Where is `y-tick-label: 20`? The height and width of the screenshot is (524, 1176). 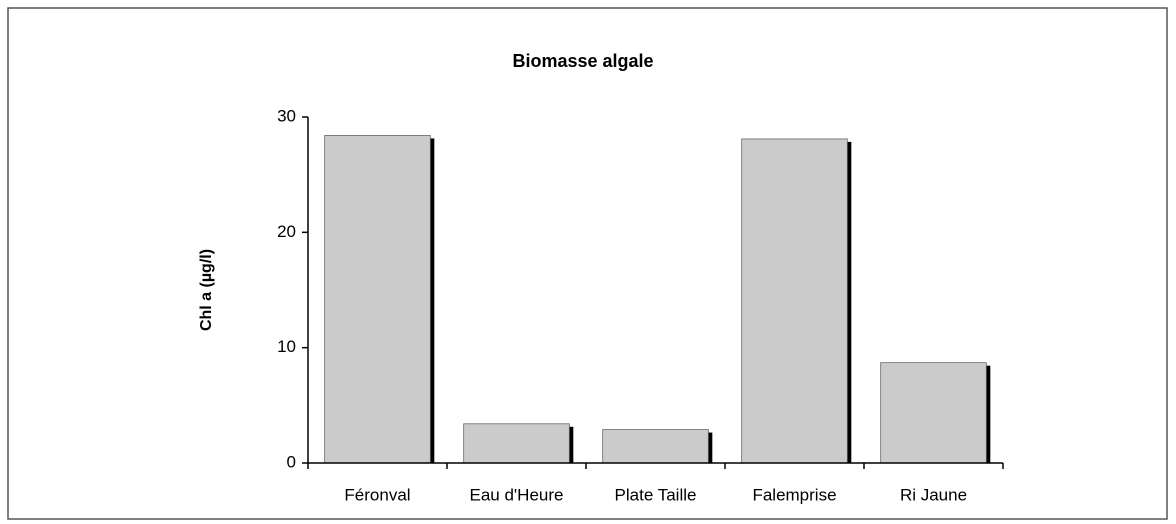 y-tick-label: 20 is located at coordinates (286, 231).